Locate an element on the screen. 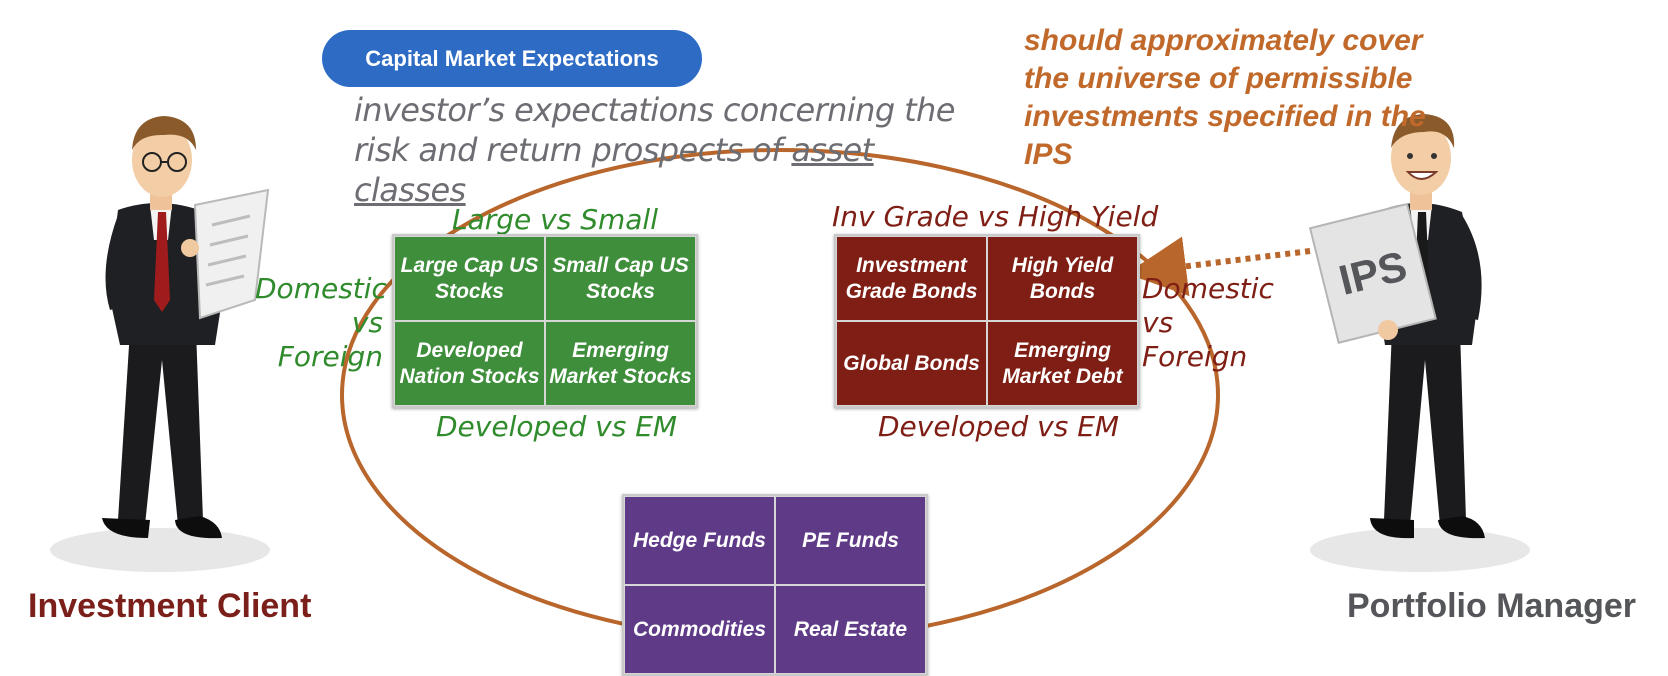 The width and height of the screenshot is (1668, 676). portfolio-manager-label: Portfolio Manager is located at coordinates (1492, 606).